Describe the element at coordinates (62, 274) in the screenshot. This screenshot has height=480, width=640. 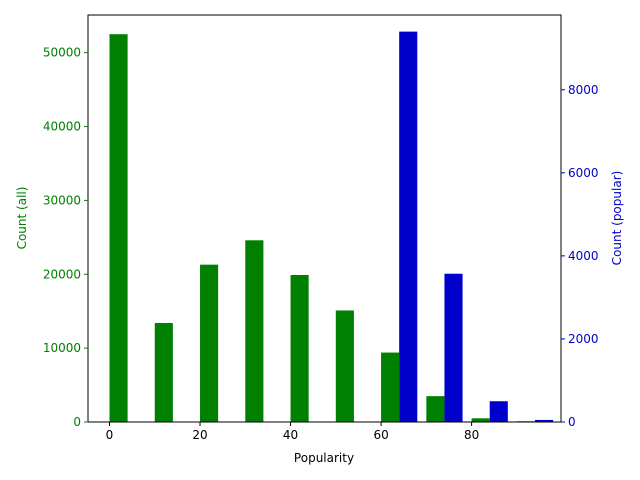
I see `left-y-tick-label: 20000` at that location.